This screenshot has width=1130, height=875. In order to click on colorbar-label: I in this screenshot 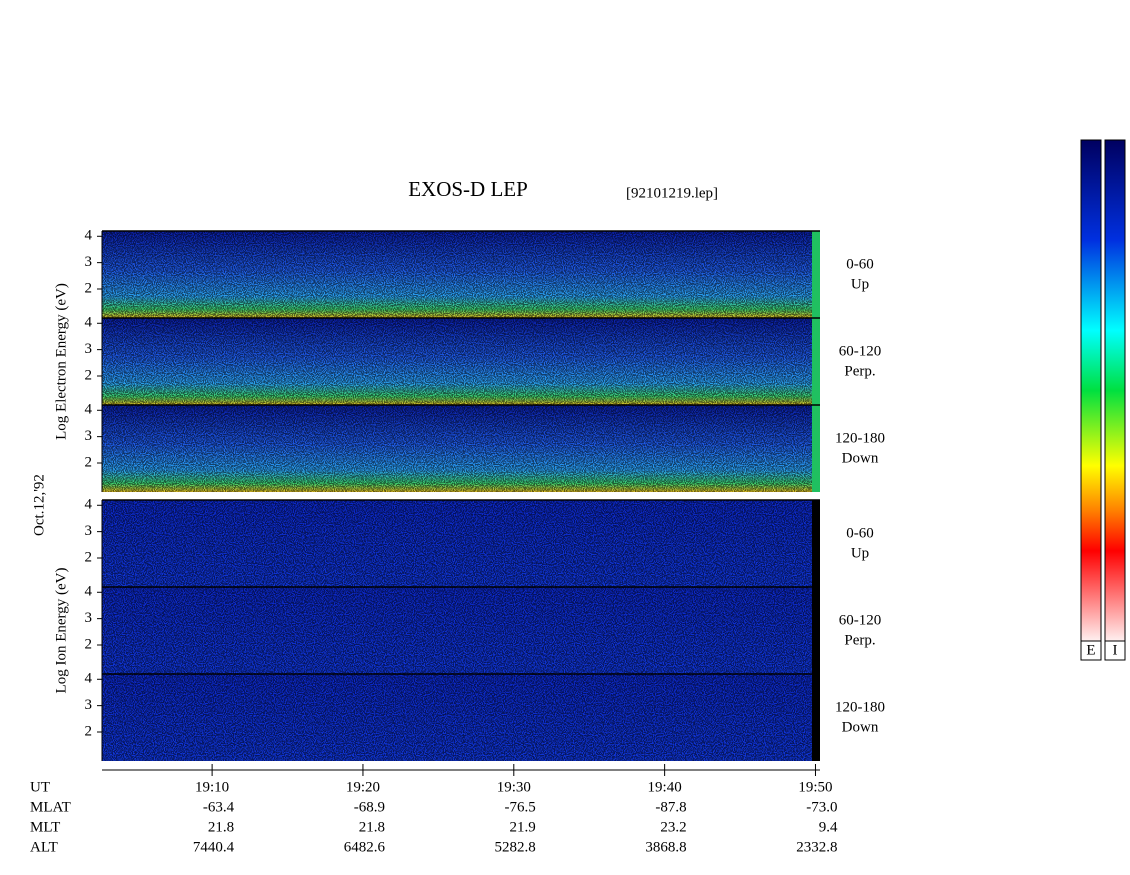, I will do `click(1115, 650)`.